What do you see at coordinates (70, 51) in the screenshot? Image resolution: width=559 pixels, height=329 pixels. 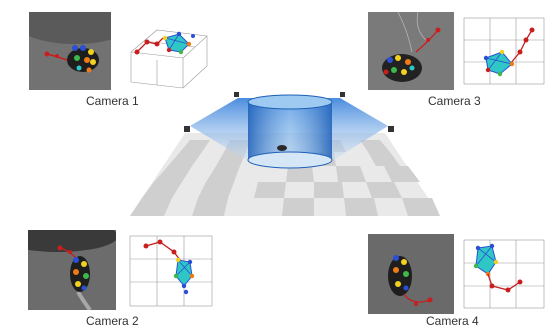 I see `camera-1-photo` at bounding box center [70, 51].